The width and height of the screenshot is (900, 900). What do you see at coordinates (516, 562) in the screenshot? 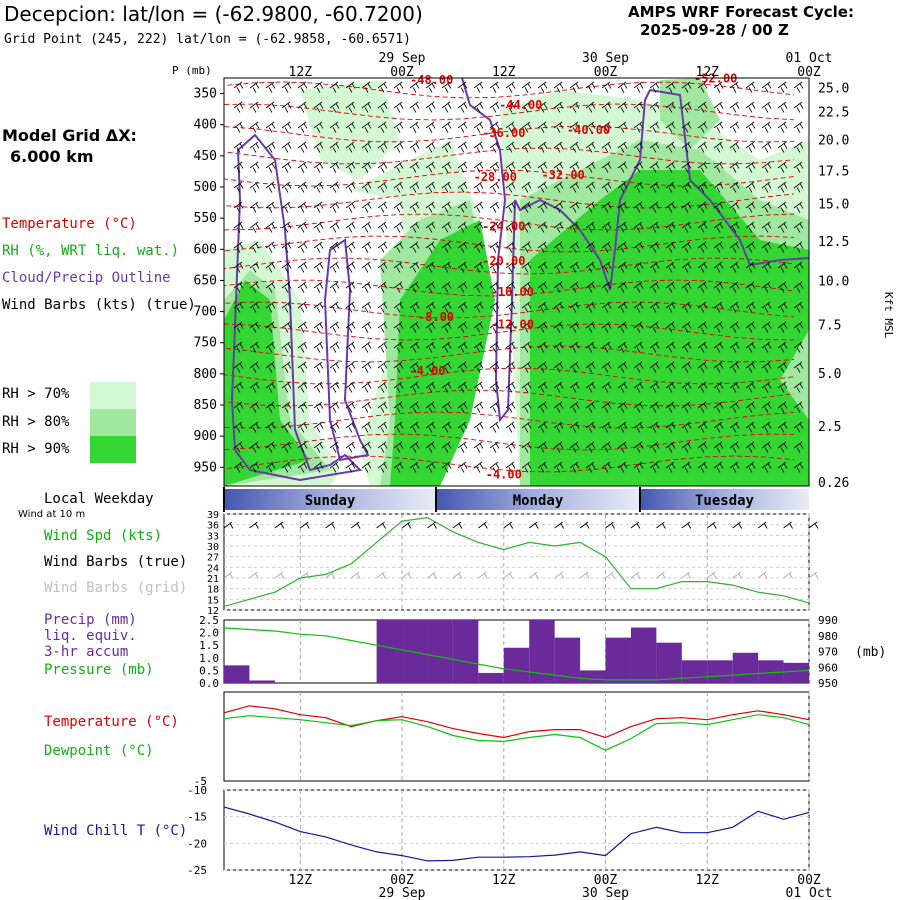
I see `wind-panel-frame` at bounding box center [516, 562].